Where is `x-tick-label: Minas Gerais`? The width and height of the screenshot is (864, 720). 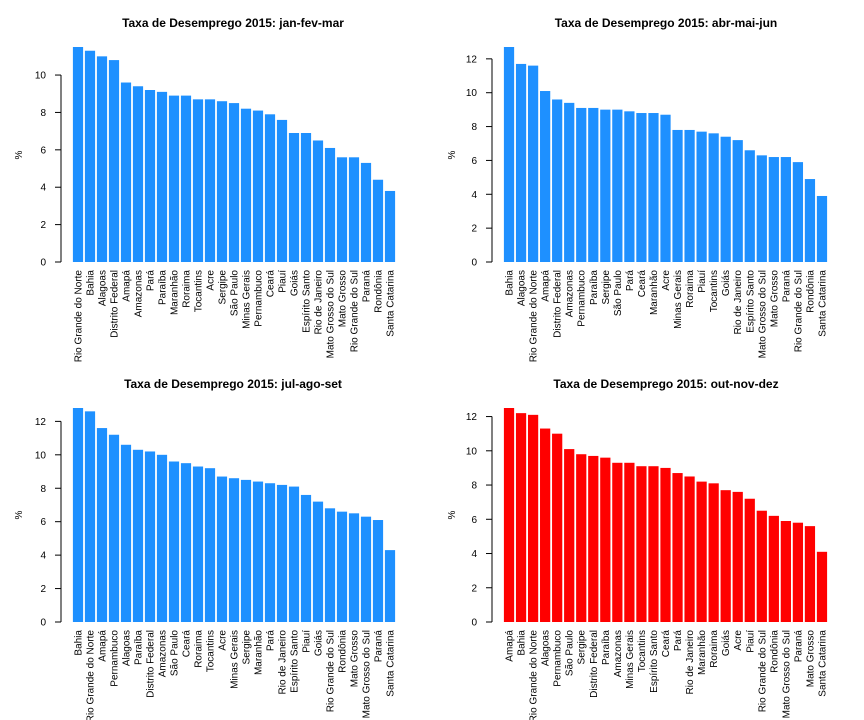
x-tick-label: Minas Gerais is located at coordinates (630, 659).